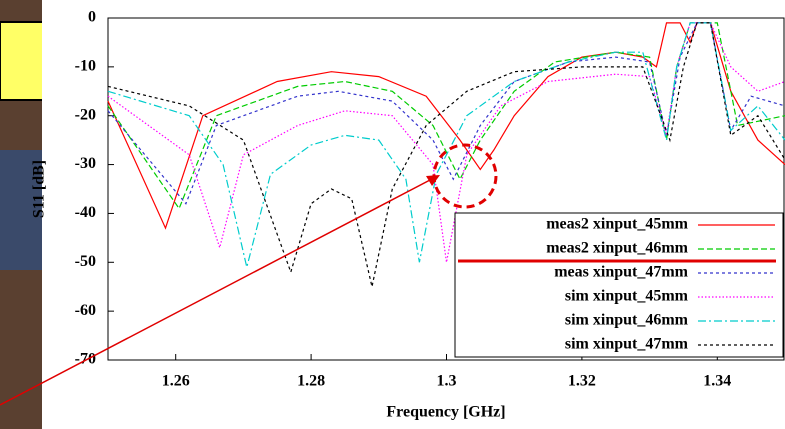 This screenshot has height=429, width=785. What do you see at coordinates (627, 344) in the screenshot?
I see `legend-label: sim xinput_47mm` at bounding box center [627, 344].